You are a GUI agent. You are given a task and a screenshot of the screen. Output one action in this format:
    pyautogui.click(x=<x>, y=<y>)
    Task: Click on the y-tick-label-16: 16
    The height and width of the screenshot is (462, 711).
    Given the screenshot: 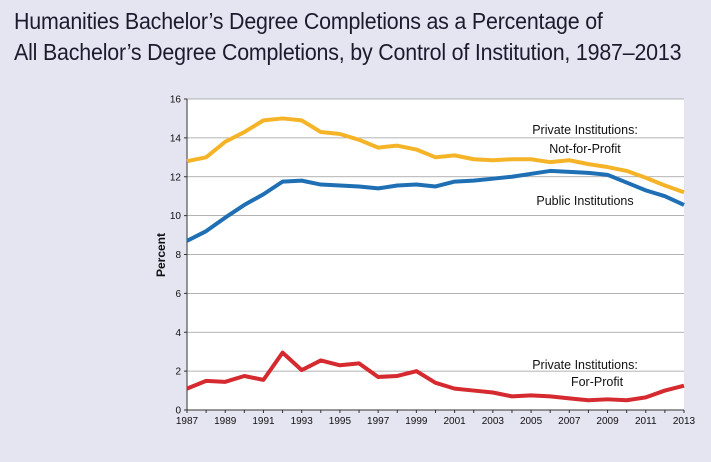 What is the action you would take?
    pyautogui.click(x=176, y=100)
    